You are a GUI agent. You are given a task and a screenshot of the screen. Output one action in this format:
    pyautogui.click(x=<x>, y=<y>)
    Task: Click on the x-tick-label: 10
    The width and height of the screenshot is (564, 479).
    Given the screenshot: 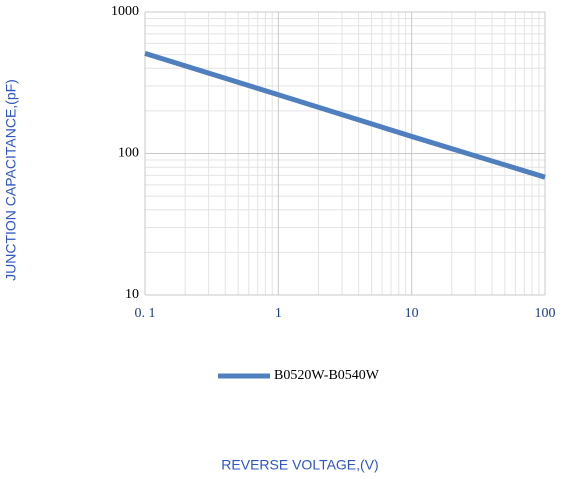 What is the action you would take?
    pyautogui.click(x=412, y=313)
    